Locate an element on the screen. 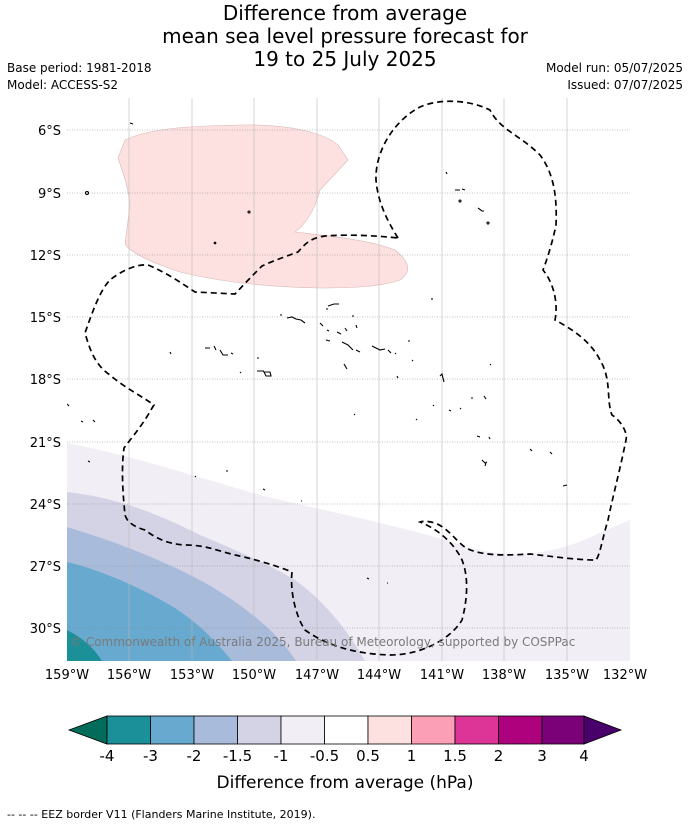 Image resolution: width=690 pixels, height=827 pixels. colorbar-label: 3 is located at coordinates (542, 756).